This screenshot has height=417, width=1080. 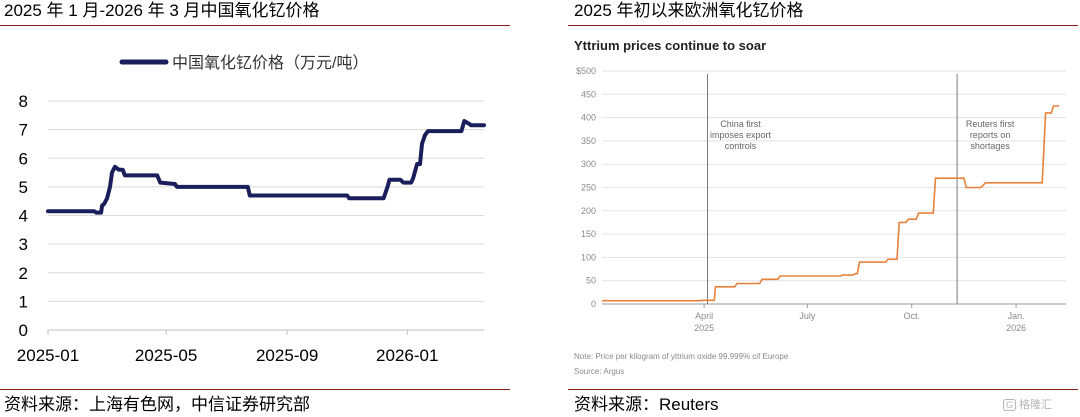 What do you see at coordinates (588, 118) in the screenshot?
I see `y-tick-label: 400` at bounding box center [588, 118].